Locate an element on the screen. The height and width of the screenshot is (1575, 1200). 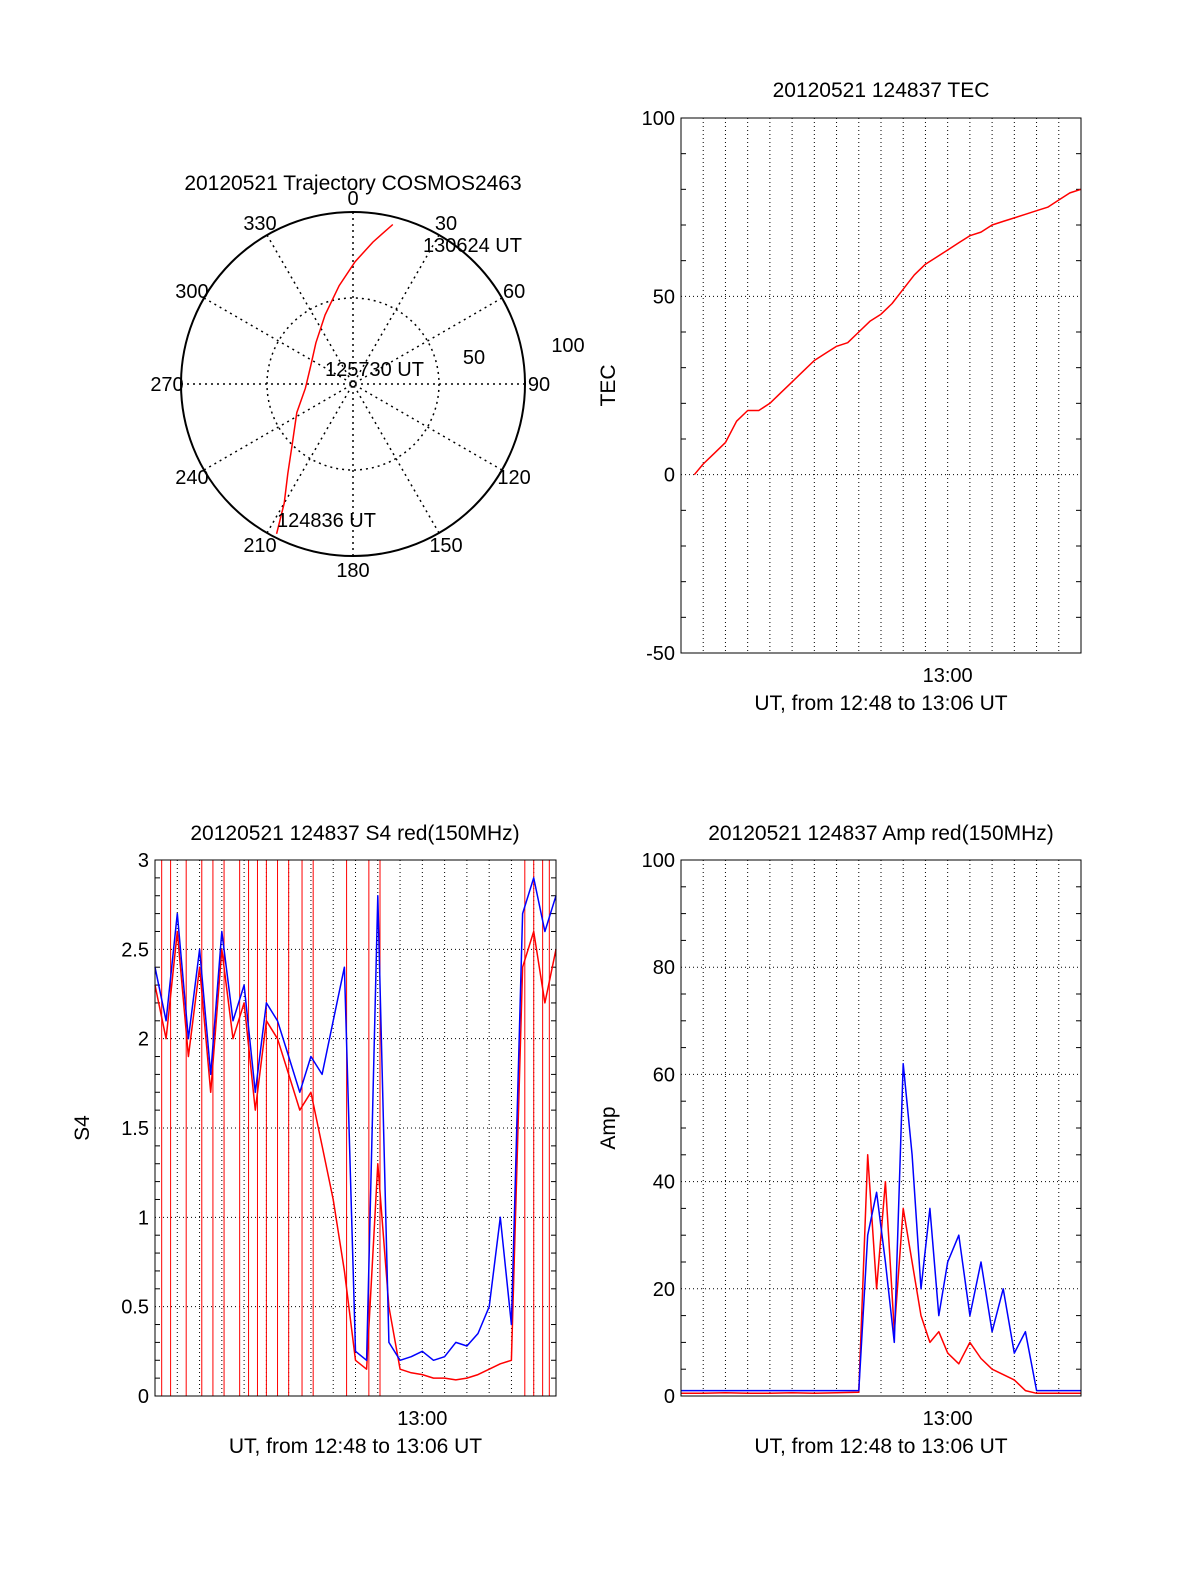
polar-azimuth-label: 240 is located at coordinates (191, 478).